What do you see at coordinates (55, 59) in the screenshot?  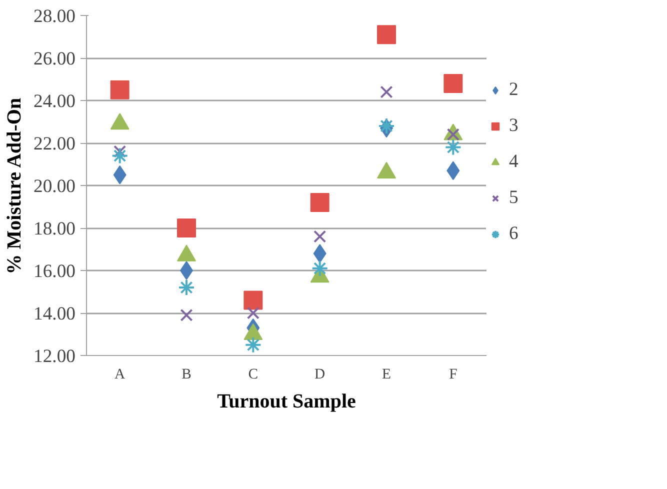 I see `y-tick-label: 26.00` at bounding box center [55, 59].